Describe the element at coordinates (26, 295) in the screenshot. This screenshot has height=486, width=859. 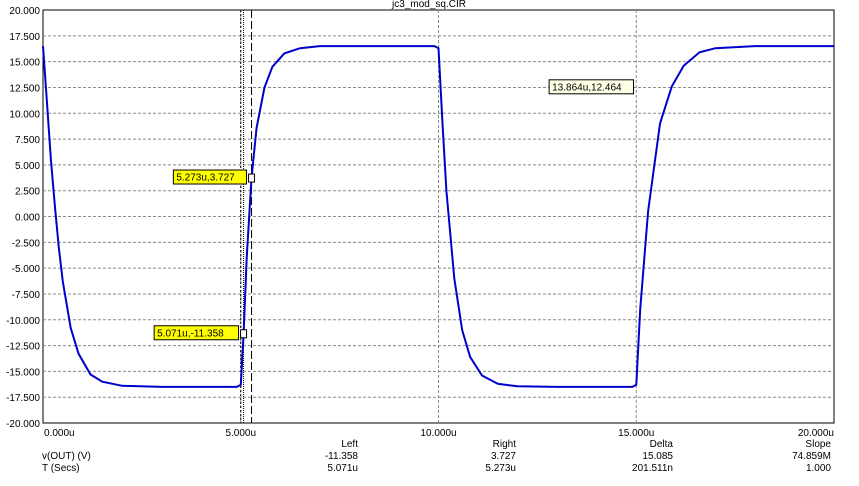
I see `y-tick-label: -7.500` at that location.